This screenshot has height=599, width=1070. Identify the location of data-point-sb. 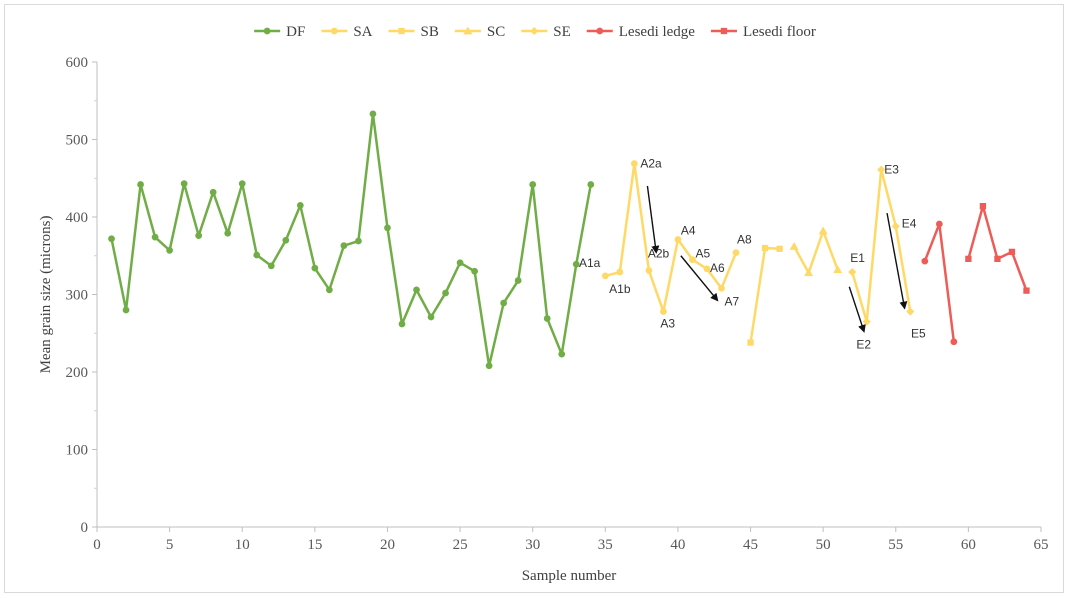
(779, 248).